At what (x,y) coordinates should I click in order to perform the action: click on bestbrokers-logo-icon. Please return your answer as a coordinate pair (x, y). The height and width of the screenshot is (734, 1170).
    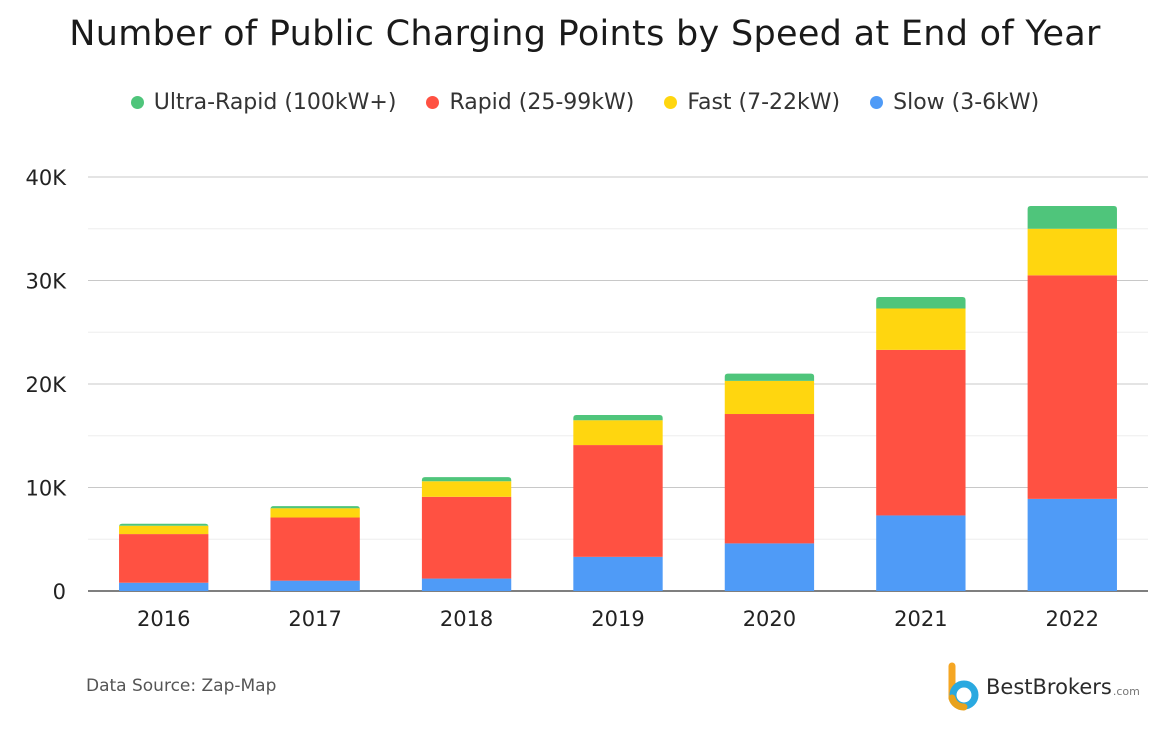
    Looking at the image, I should click on (963, 686).